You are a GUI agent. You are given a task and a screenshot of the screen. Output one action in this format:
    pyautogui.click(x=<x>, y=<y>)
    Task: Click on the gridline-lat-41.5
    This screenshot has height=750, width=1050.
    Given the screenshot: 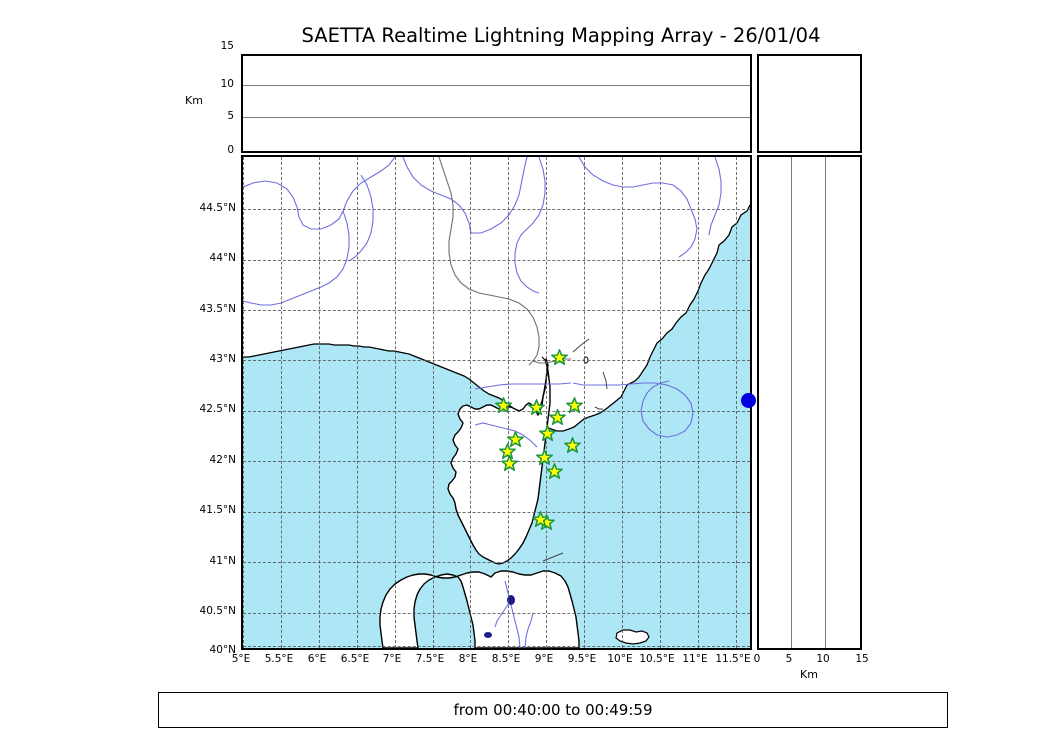 What is the action you would take?
    pyautogui.click(x=496, y=512)
    